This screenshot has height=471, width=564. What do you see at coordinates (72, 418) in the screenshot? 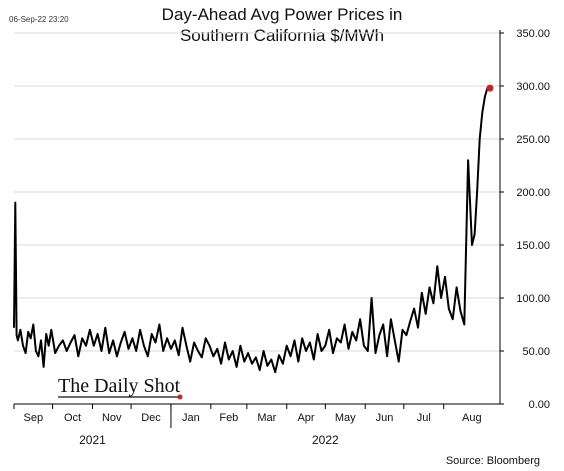
I see `x-tick-label: Oct` at bounding box center [72, 418].